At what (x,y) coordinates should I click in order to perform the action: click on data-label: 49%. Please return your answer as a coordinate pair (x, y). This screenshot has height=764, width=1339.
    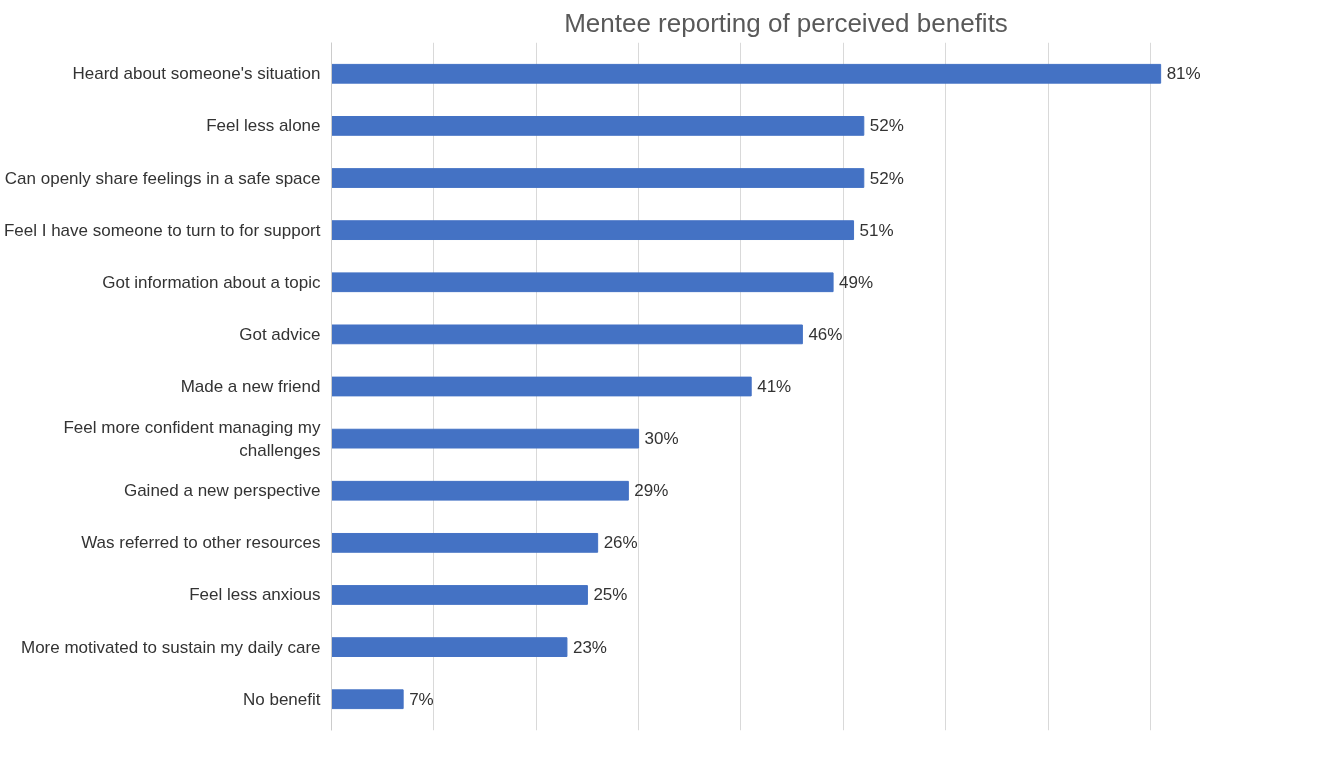
    Looking at the image, I should click on (856, 282).